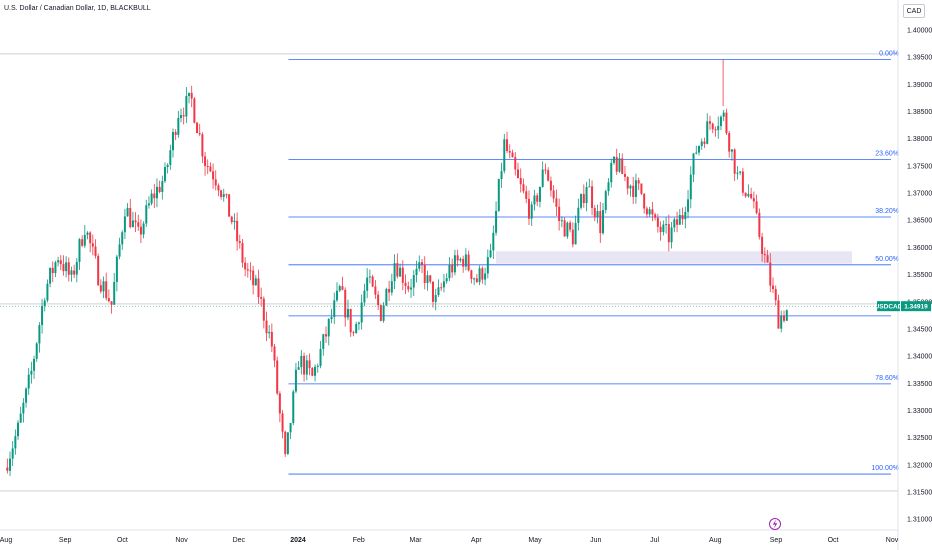  I want to click on x-tick-label: Aug, so click(6, 540).